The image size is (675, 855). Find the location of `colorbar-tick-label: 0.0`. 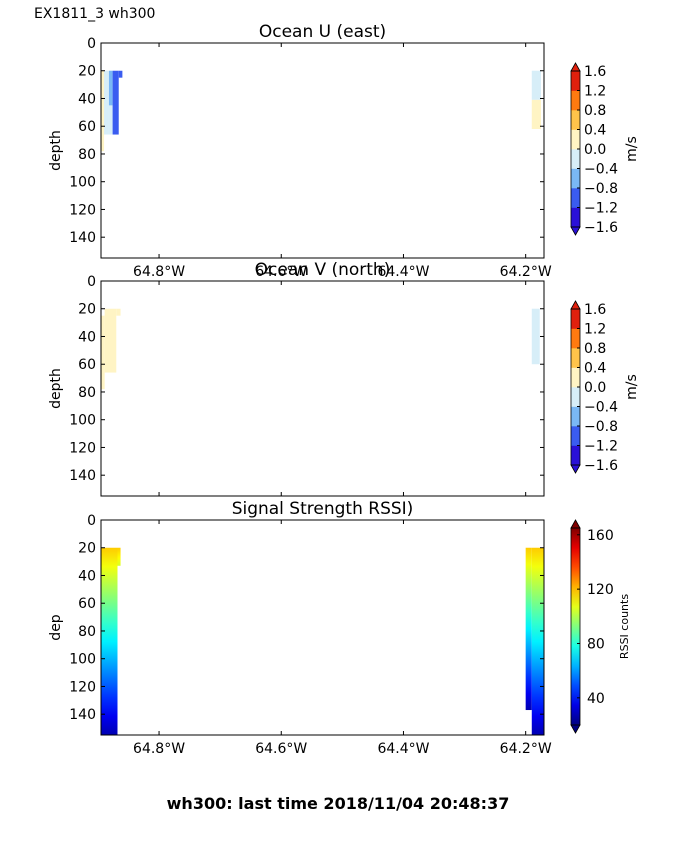

colorbar-tick-label: 0.0 is located at coordinates (595, 388).